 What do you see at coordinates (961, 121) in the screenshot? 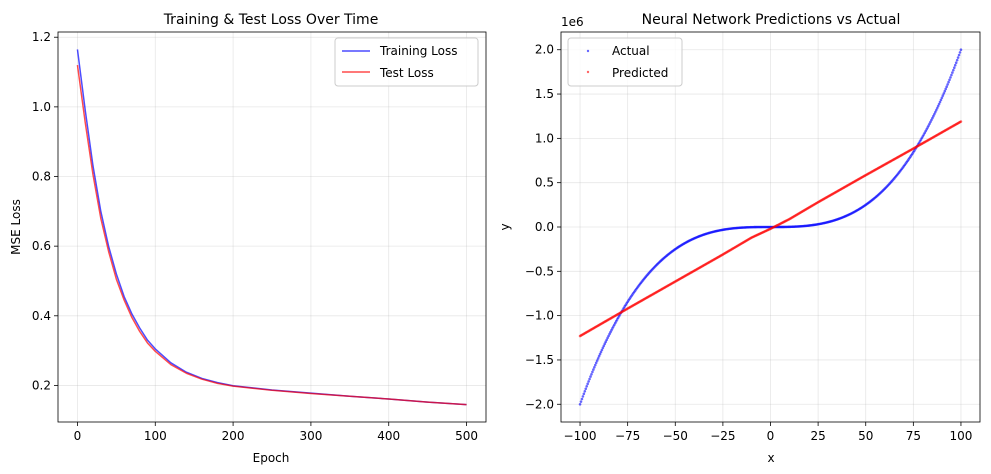
I see `series-predicted-point` at bounding box center [961, 121].